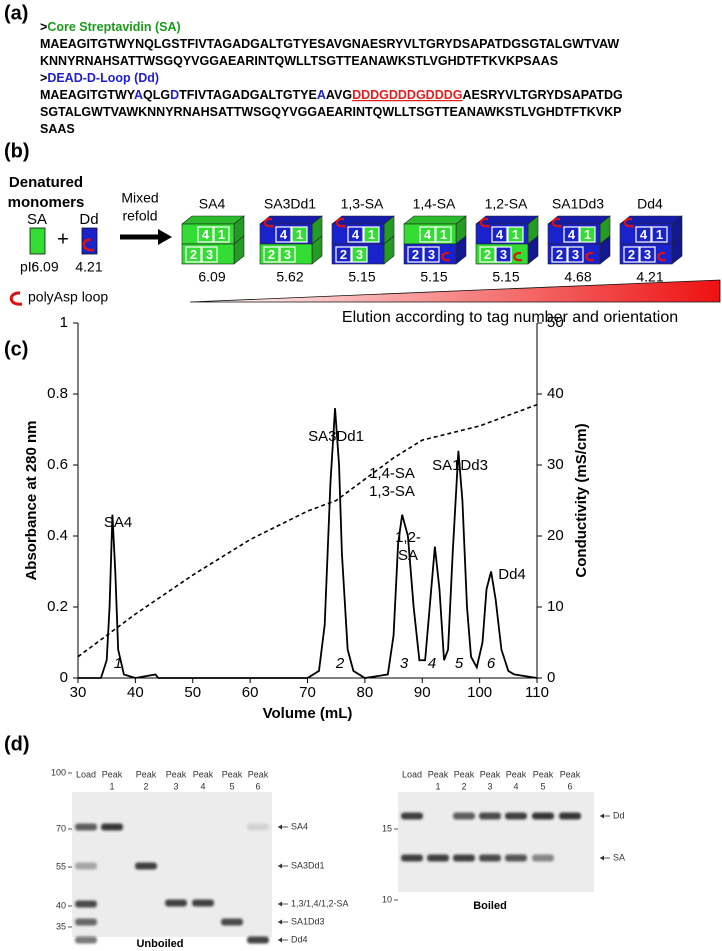 The height and width of the screenshot is (951, 722). I want to click on plus-sign: +, so click(63, 239).